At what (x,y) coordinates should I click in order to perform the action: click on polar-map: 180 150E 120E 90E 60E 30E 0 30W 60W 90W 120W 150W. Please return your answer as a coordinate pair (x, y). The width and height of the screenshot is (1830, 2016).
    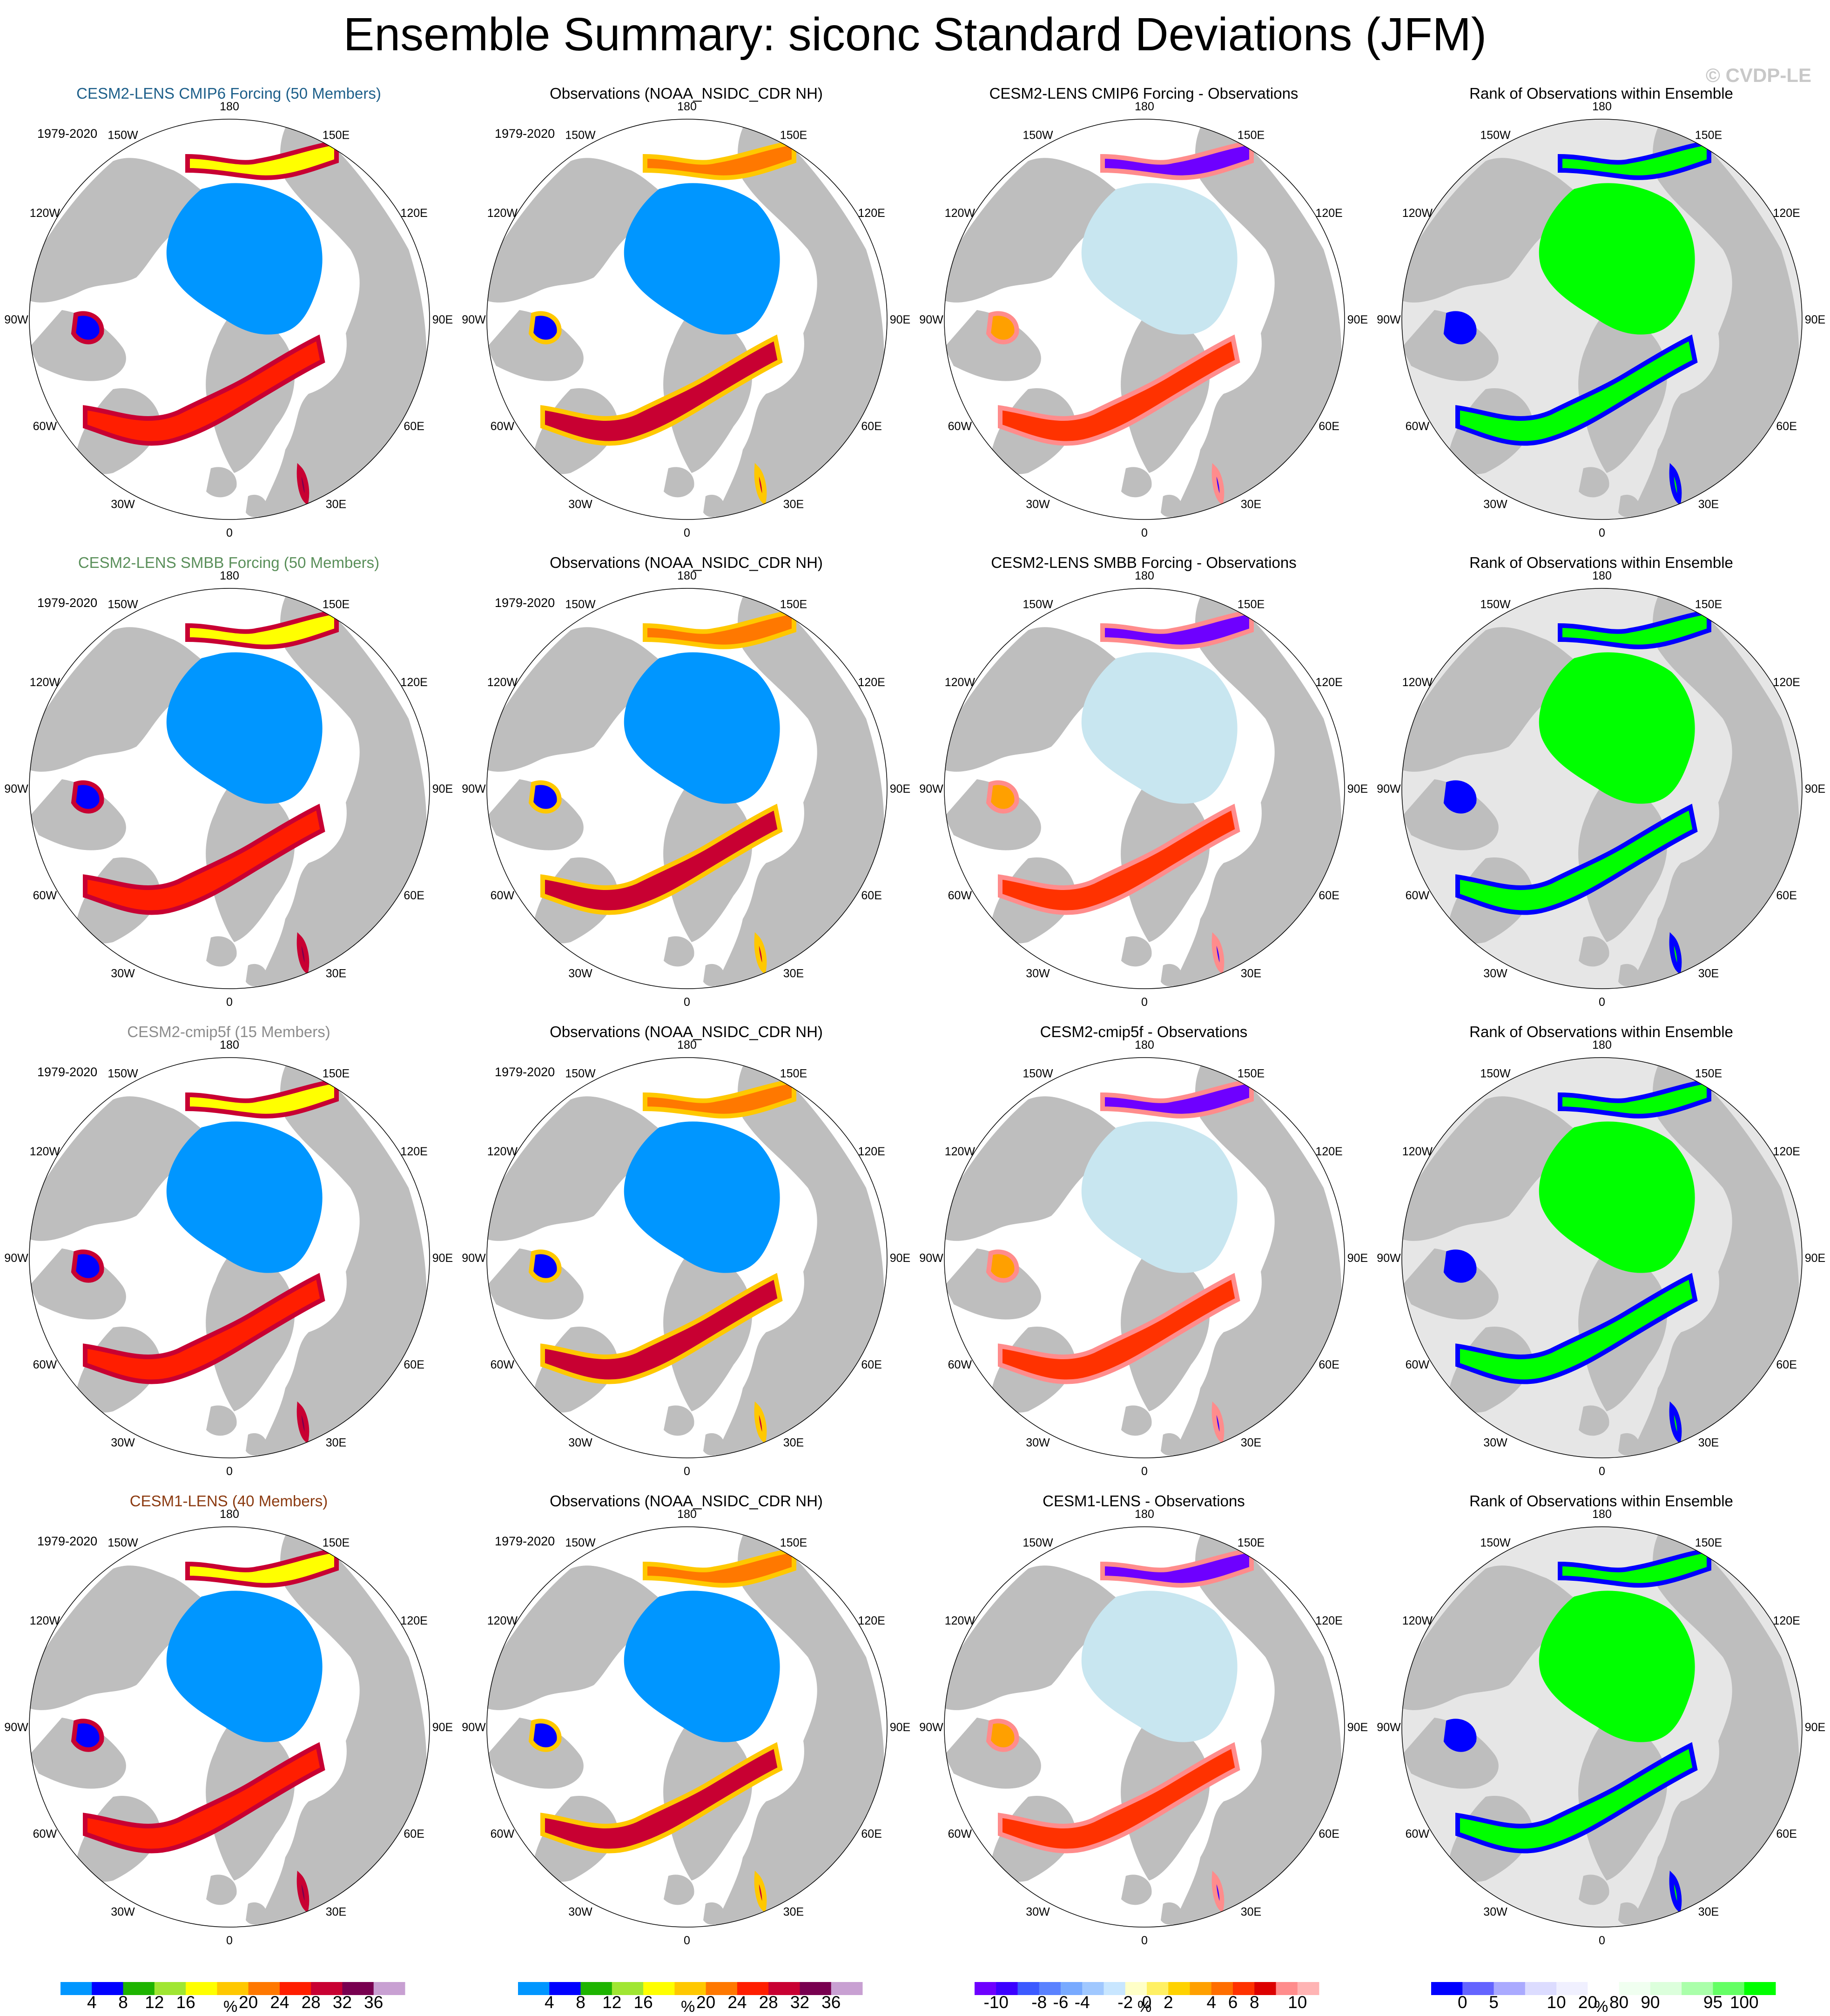
    Looking at the image, I should click on (1143, 1727).